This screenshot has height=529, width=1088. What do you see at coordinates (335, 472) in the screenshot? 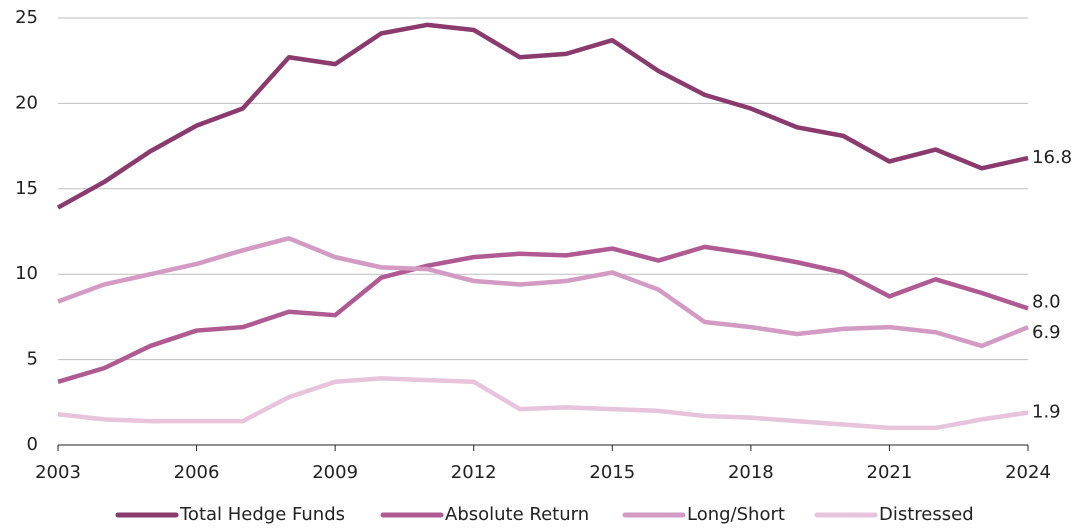
I see `x-tick-label: 2009` at bounding box center [335, 472].